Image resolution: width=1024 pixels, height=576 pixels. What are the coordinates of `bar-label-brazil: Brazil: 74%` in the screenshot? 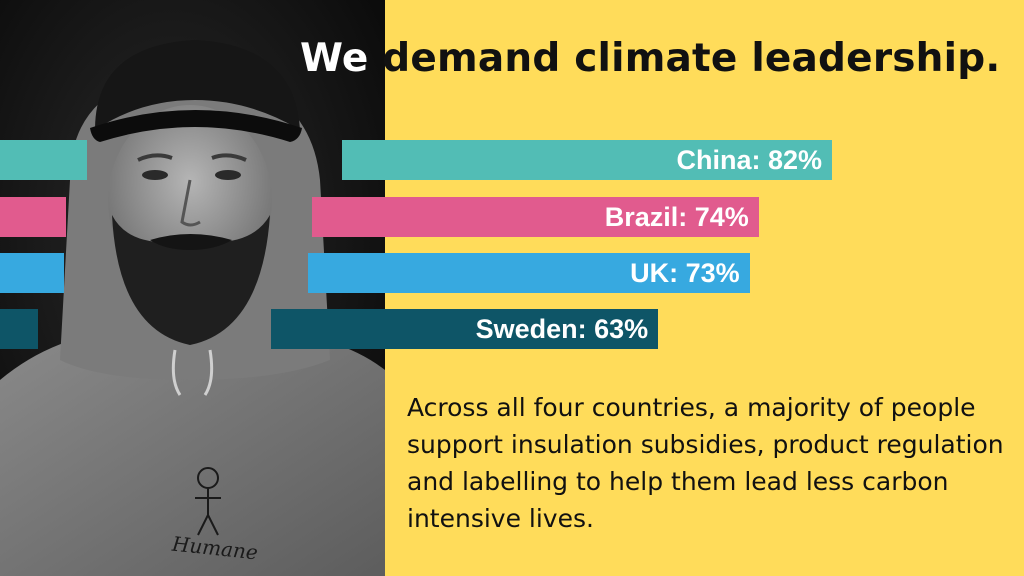 It's located at (676, 217).